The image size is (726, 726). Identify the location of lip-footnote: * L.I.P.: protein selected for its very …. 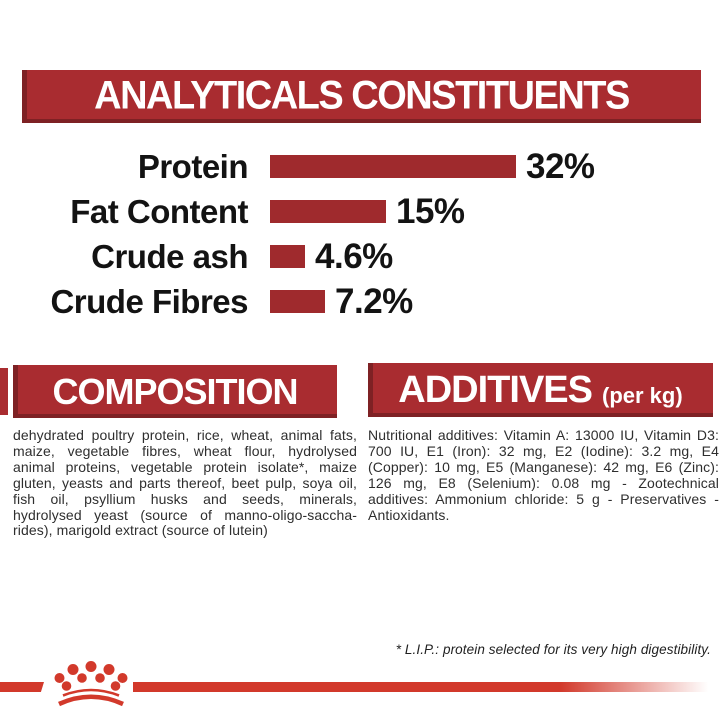
(553, 649).